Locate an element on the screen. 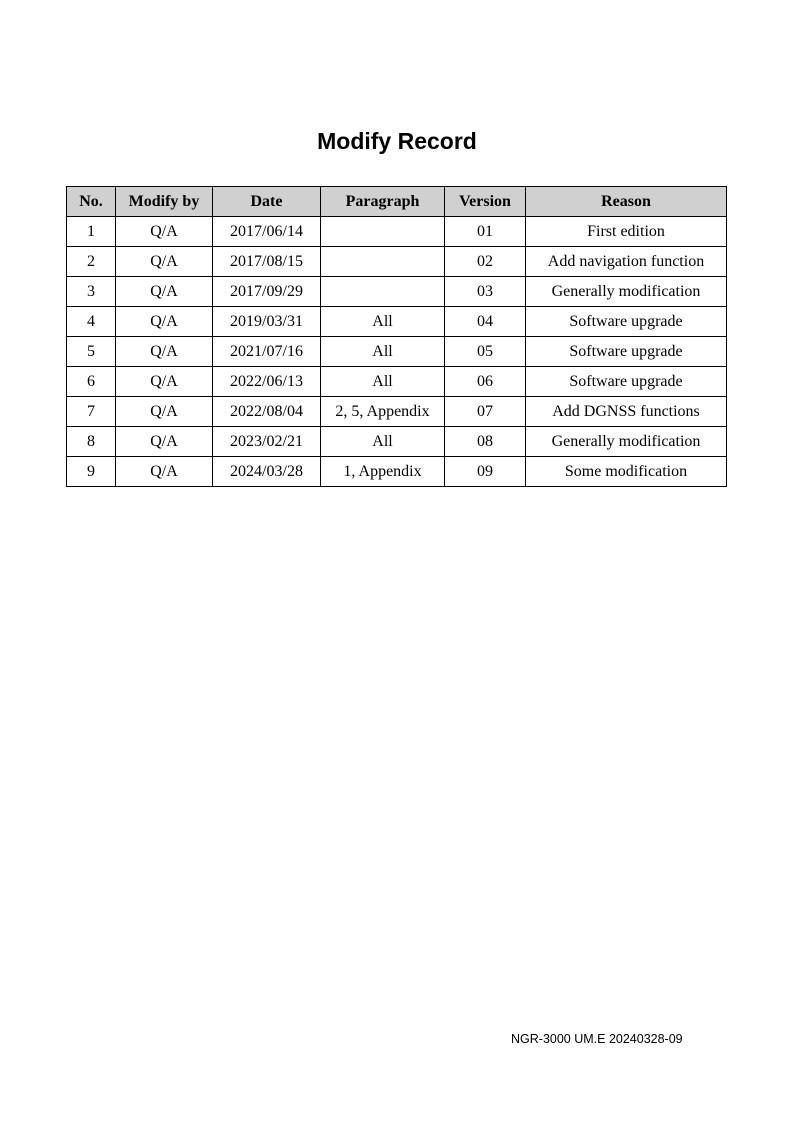 The image size is (794, 1122). table-row: 3 Q/A 2017/09/29 03 Generally modification is located at coordinates (396, 291).